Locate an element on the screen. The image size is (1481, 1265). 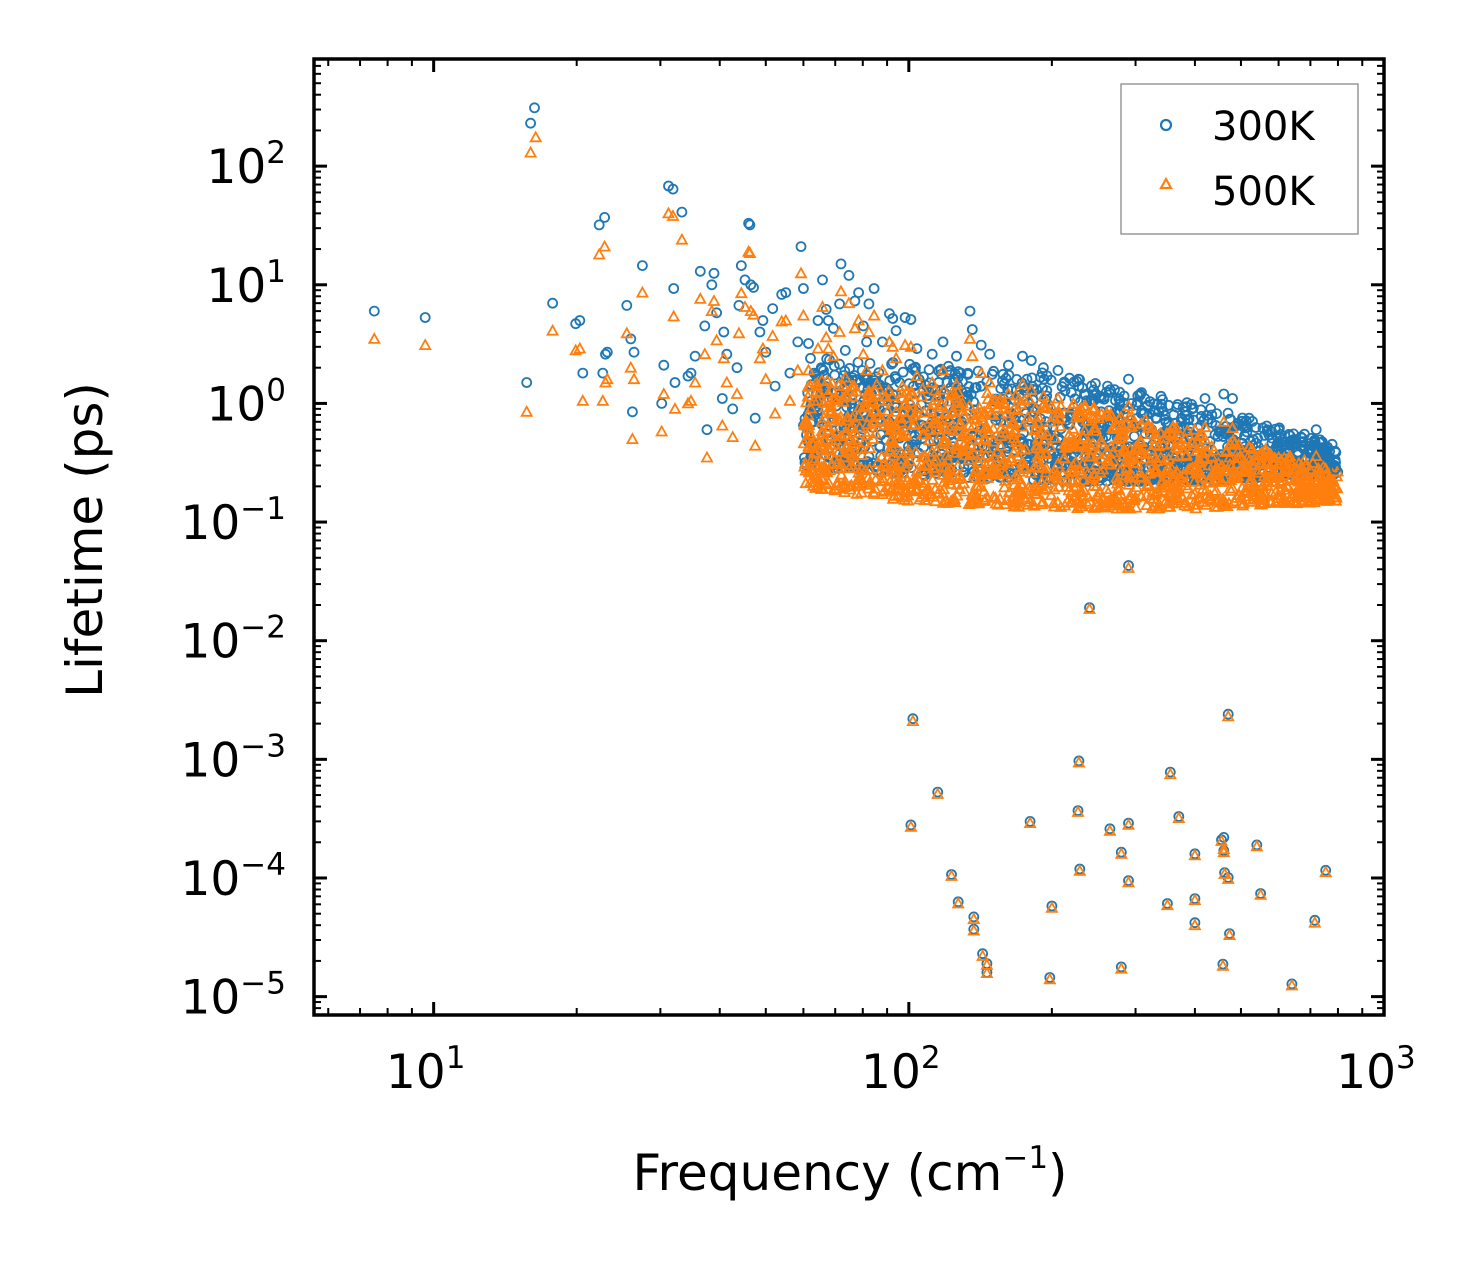
y-tick-label: 10−1 is located at coordinates (233, 521).